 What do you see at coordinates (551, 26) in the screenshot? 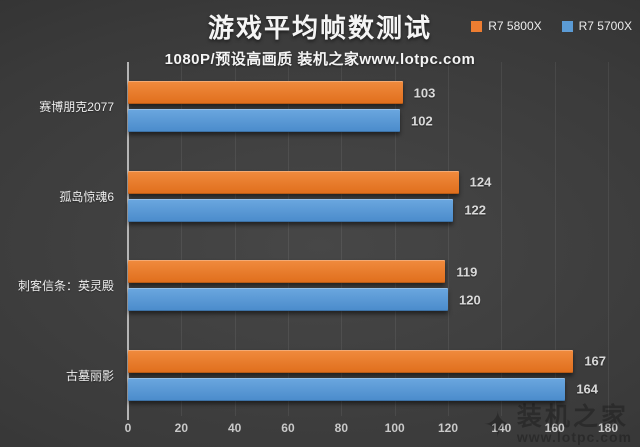
I see `legend: R7 5800X R7 5700X` at bounding box center [551, 26].